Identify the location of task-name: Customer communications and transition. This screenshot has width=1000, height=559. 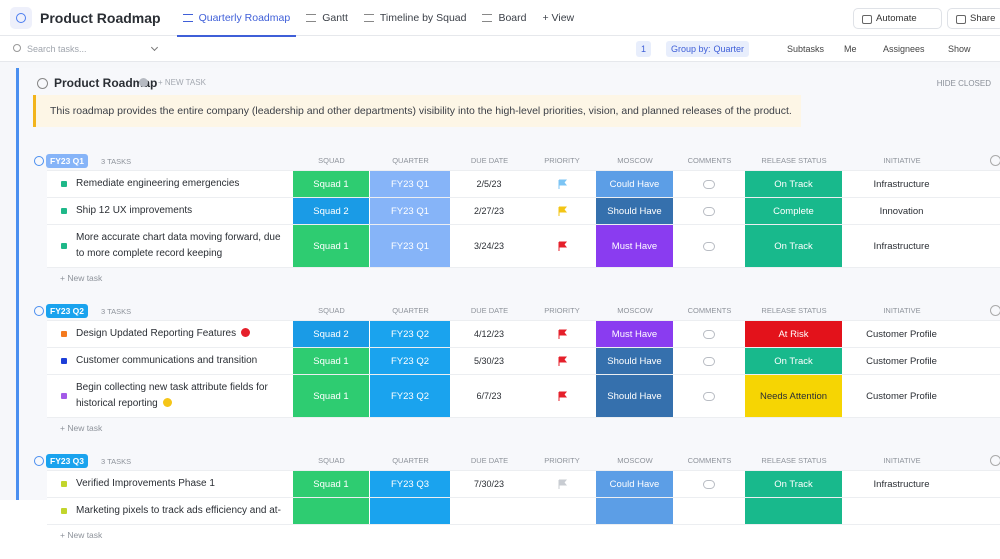
(167, 360).